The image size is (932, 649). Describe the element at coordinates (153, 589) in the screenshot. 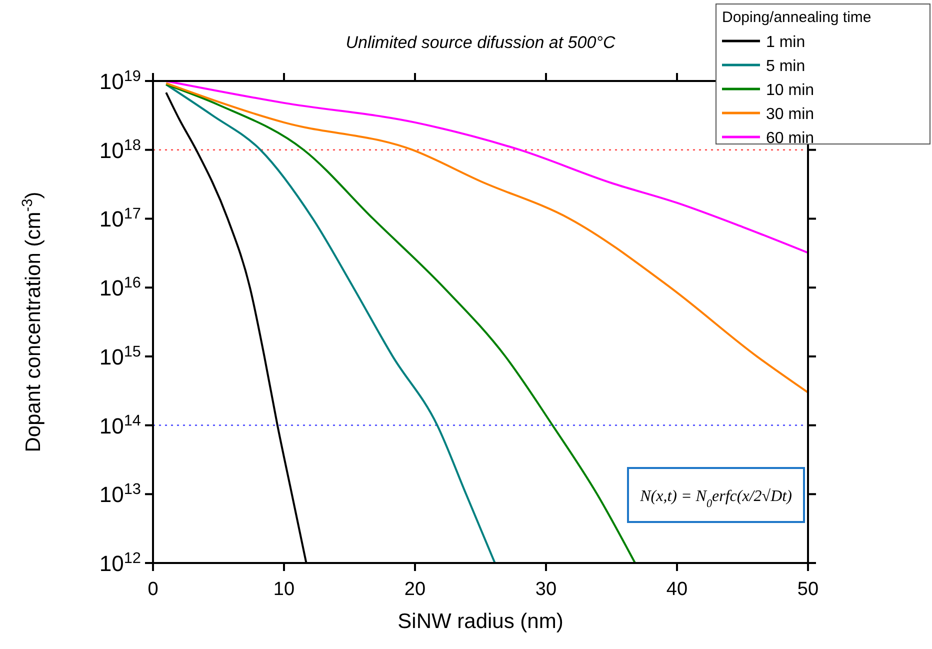

I see `x-tick-label: 0` at that location.